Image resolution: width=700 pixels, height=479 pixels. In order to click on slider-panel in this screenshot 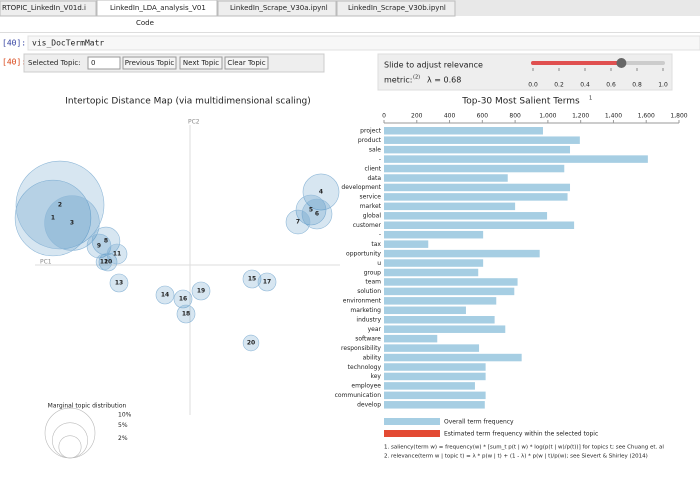, I will do `click(525, 72)`.